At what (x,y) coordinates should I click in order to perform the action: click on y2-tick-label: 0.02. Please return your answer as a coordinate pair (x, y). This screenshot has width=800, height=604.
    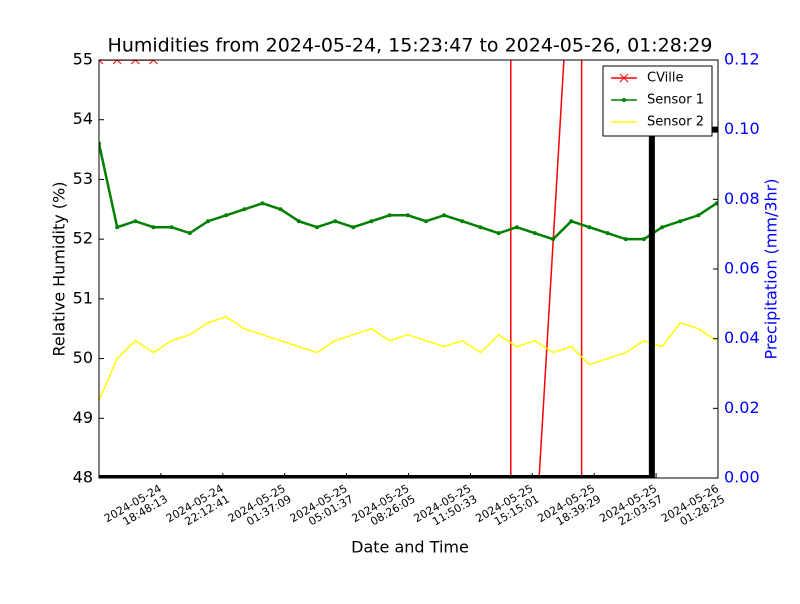
    Looking at the image, I should click on (742, 407).